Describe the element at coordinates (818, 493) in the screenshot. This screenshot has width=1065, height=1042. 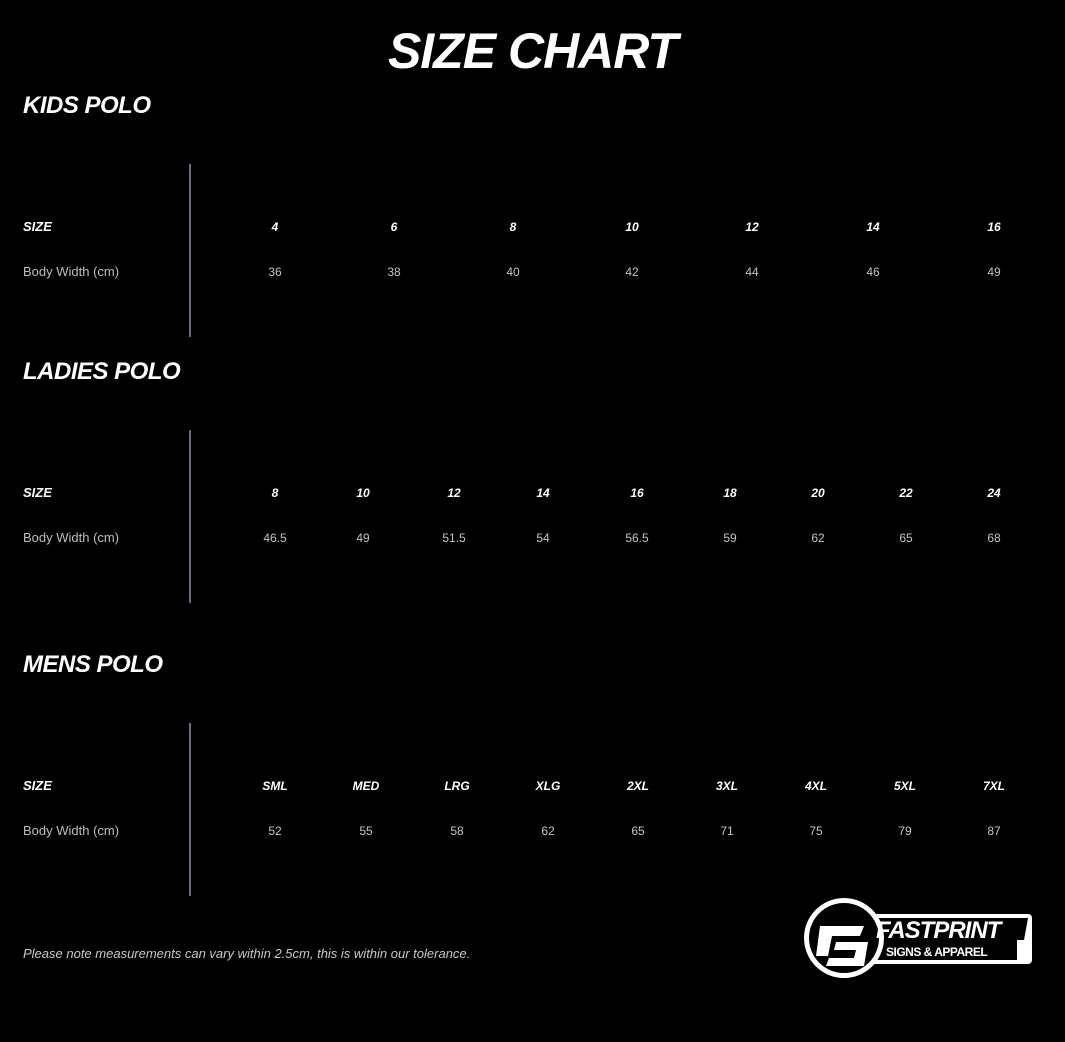
I see `size-cell: 20` at that location.